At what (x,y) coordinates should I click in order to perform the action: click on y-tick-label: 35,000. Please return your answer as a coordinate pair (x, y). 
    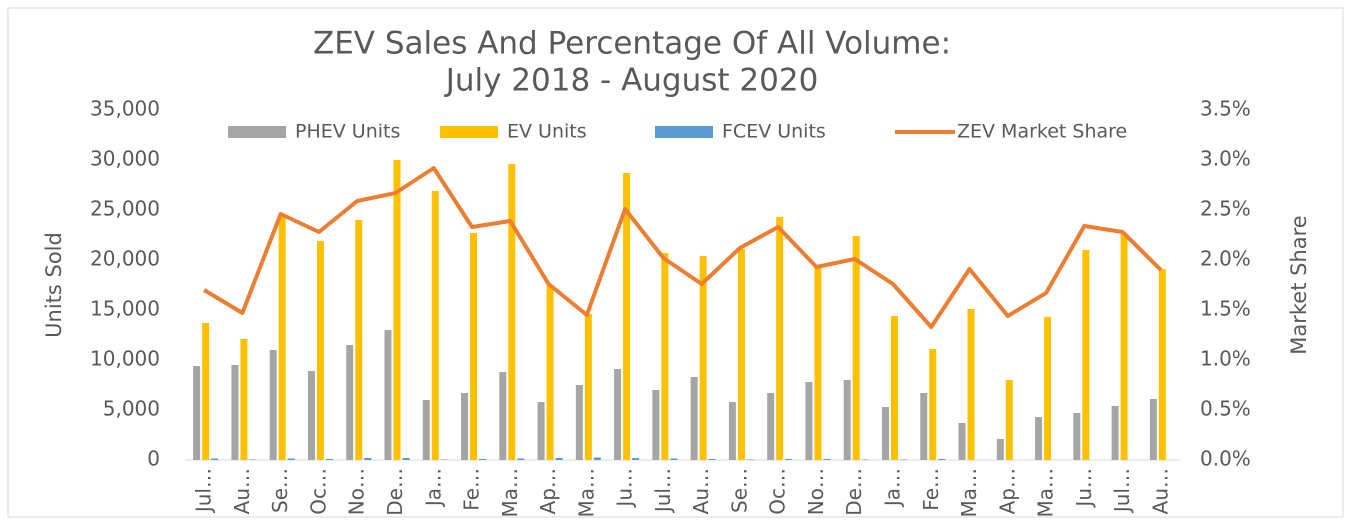
    Looking at the image, I should click on (125, 109).